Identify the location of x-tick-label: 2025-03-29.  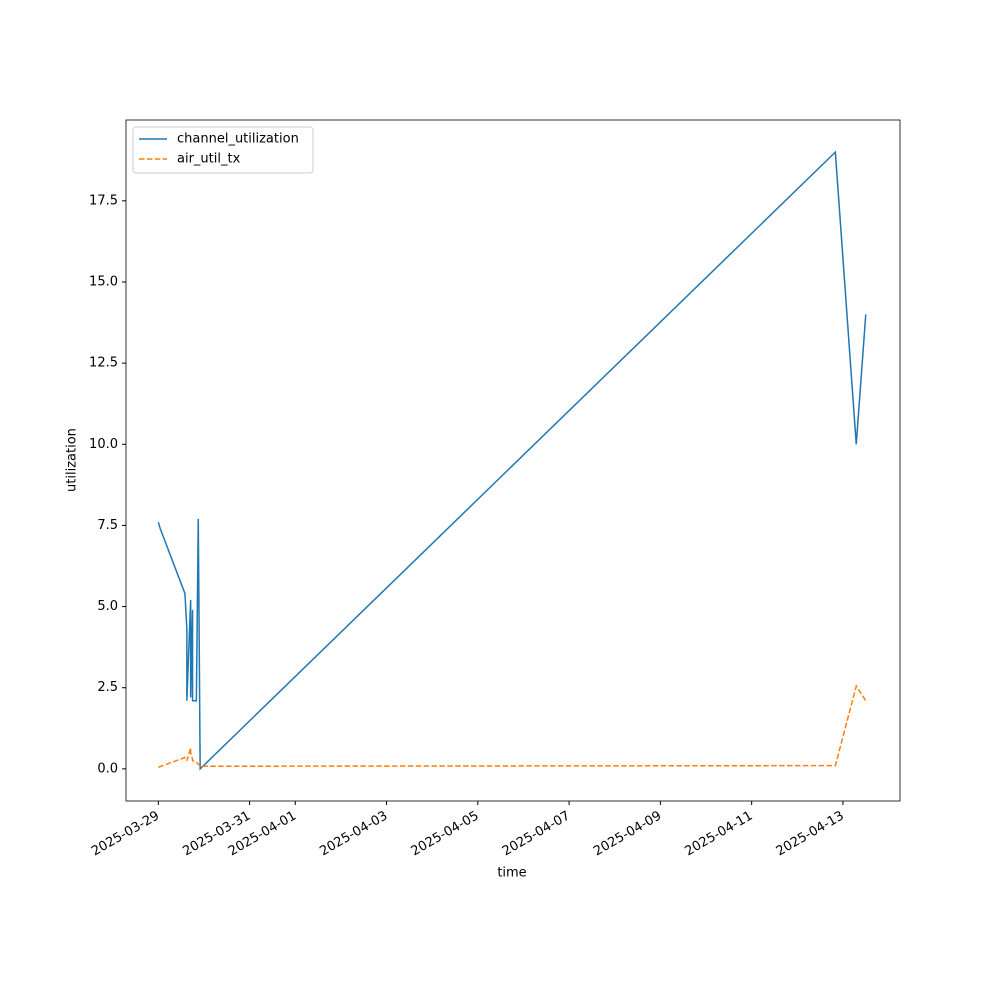
(125, 834).